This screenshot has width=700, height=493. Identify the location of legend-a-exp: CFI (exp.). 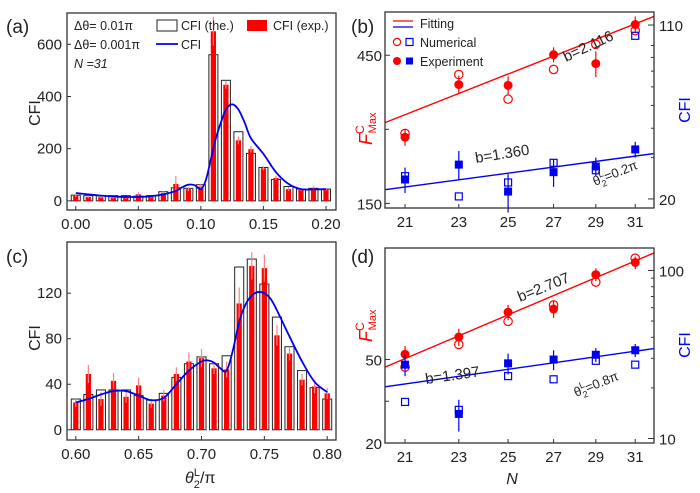
(301, 26).